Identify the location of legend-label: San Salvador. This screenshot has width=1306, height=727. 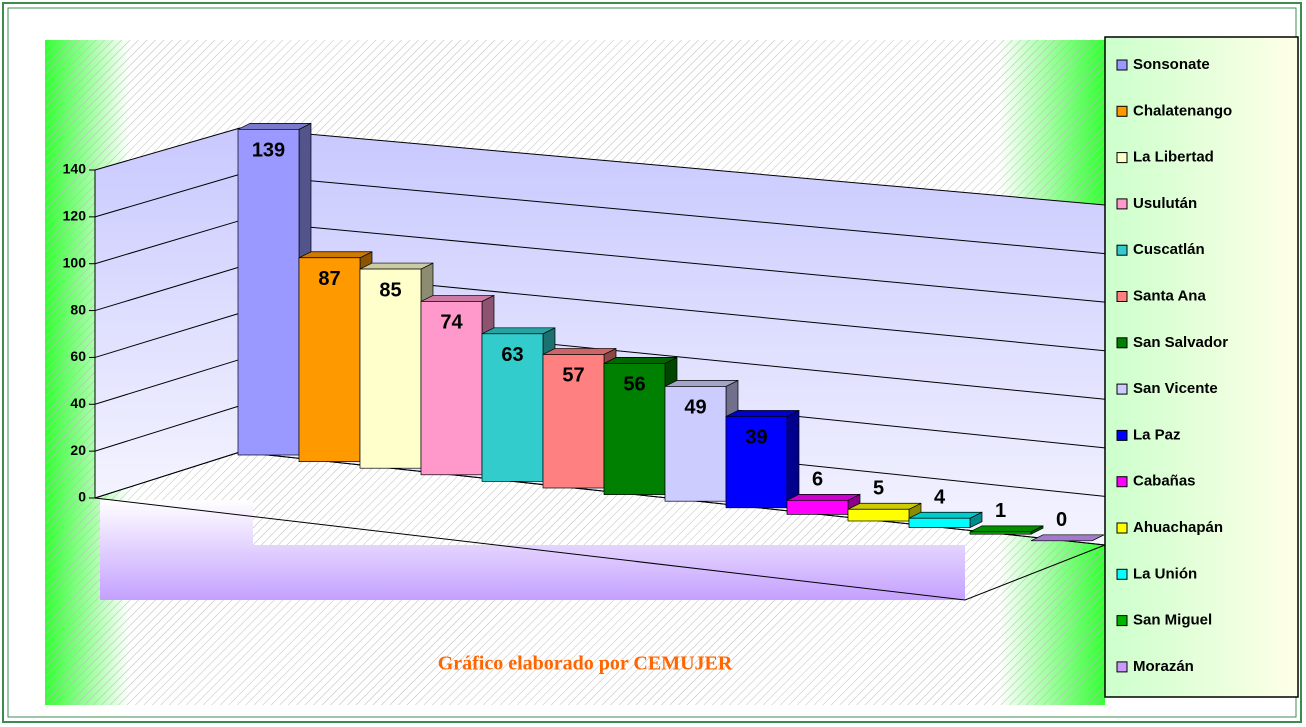
(1180, 342).